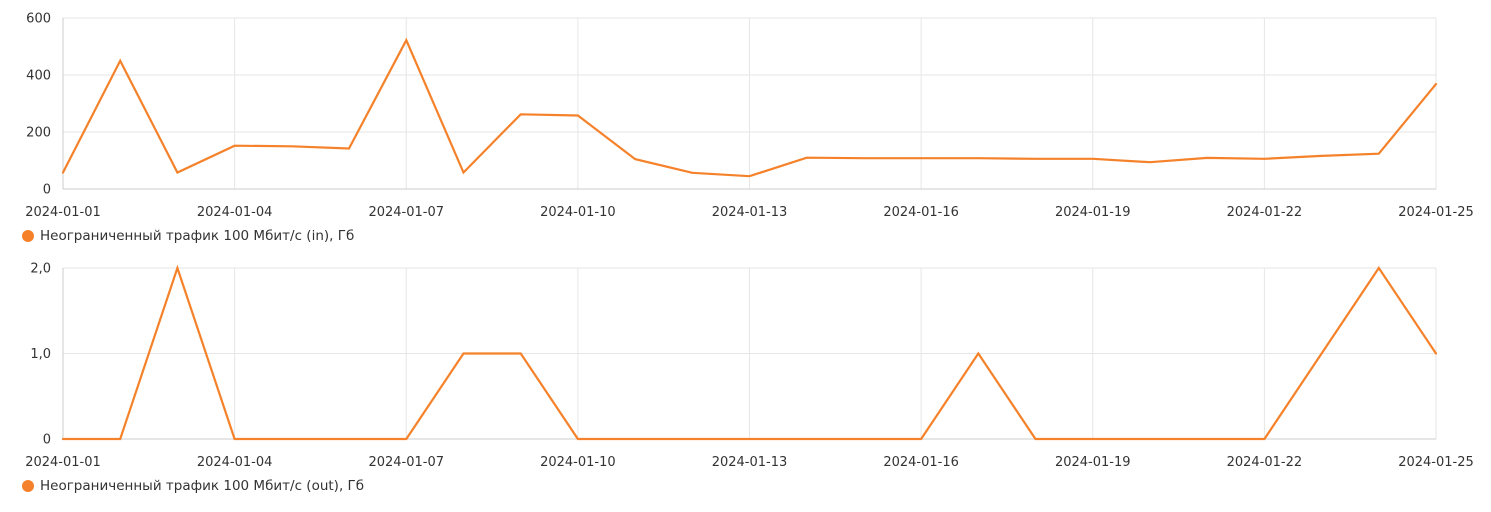  I want to click on legend-in-marker, so click(28, 236).